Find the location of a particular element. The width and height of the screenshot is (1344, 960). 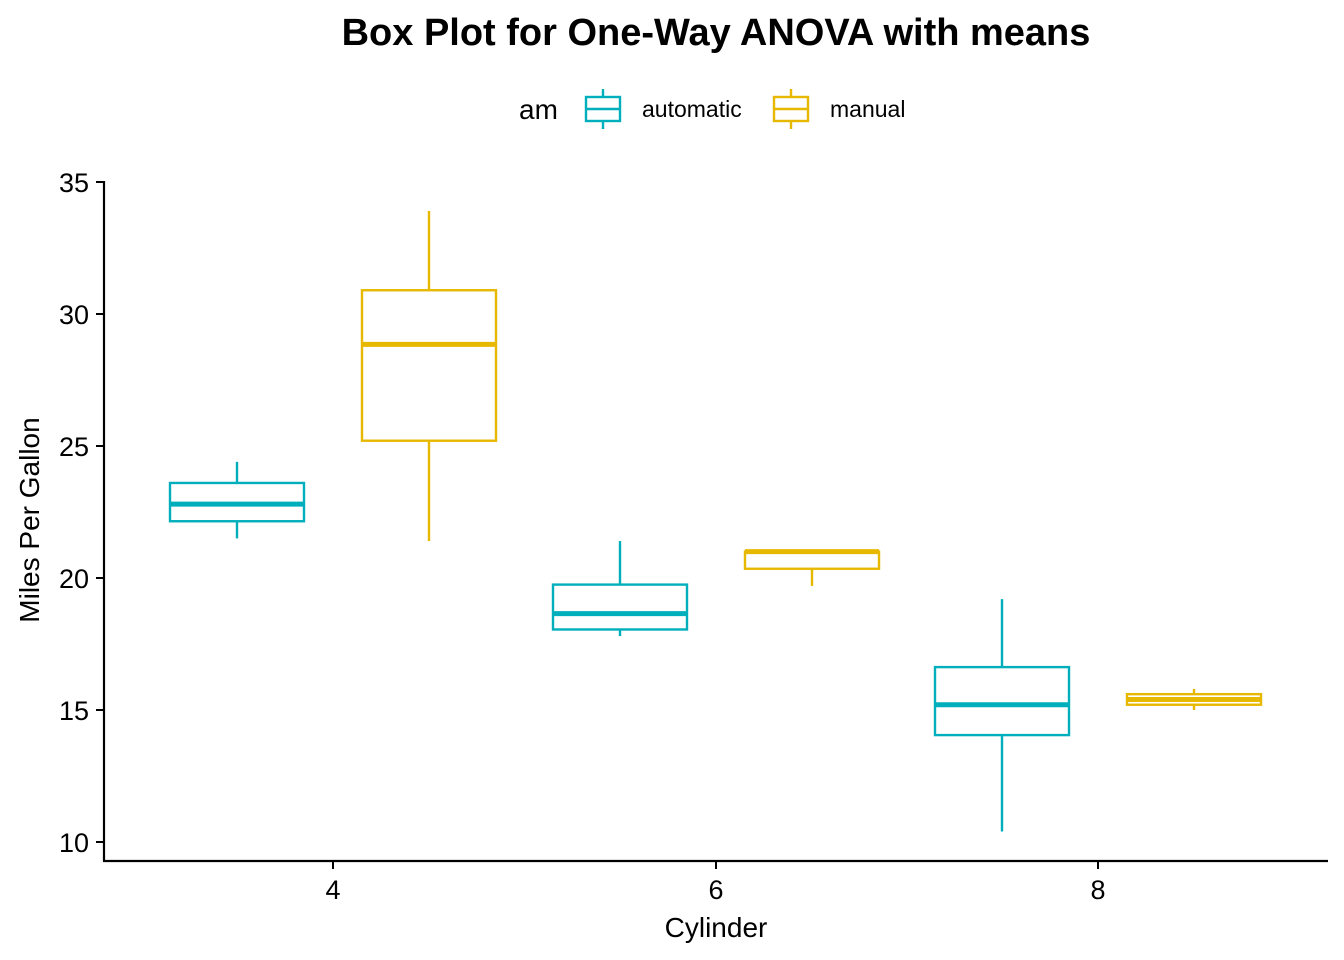

y-tick-label: 20 is located at coordinates (74, 579).